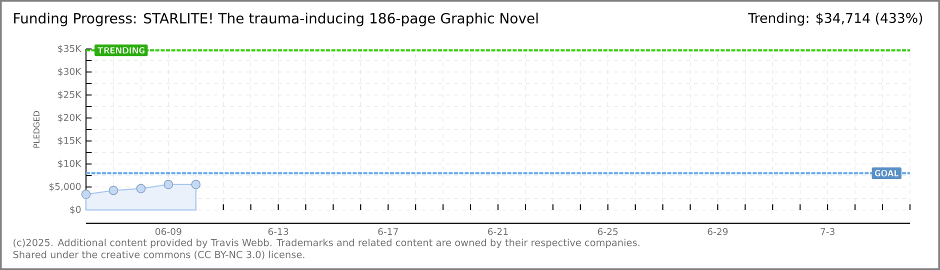 This screenshot has width=940, height=270. I want to click on text: Trending: $34,714 (433%), so click(835, 19).